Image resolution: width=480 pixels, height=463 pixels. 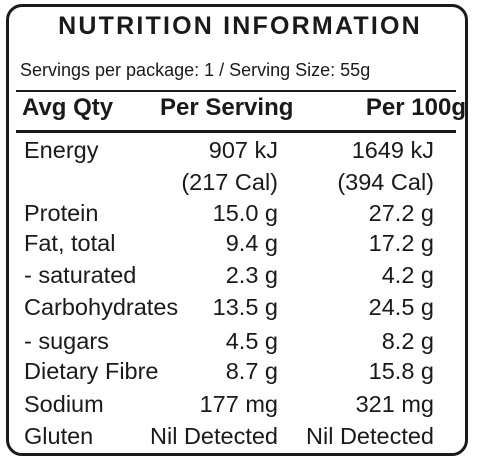 I want to click on per-serving-value: 9.4 g, so click(x=251, y=243).